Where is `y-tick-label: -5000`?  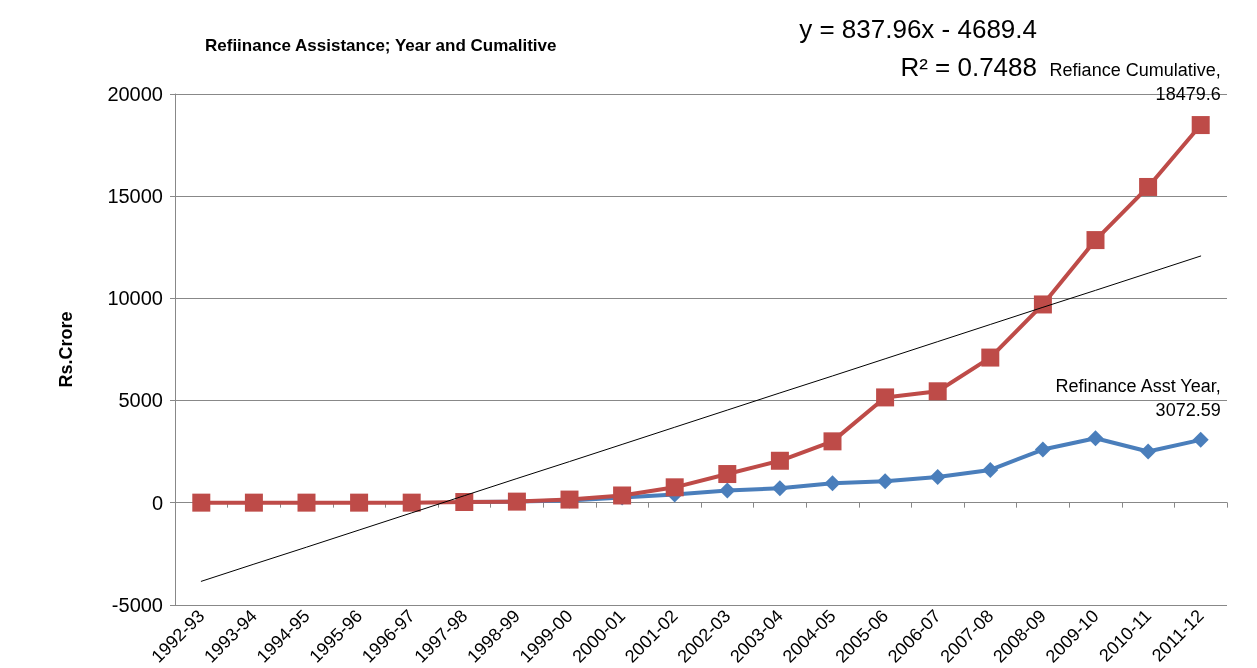 y-tick-label: -5000 is located at coordinates (137, 604).